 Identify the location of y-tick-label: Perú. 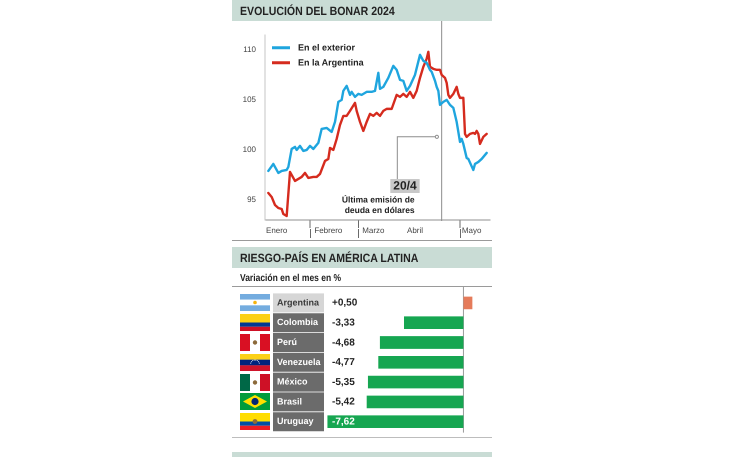
(287, 341).